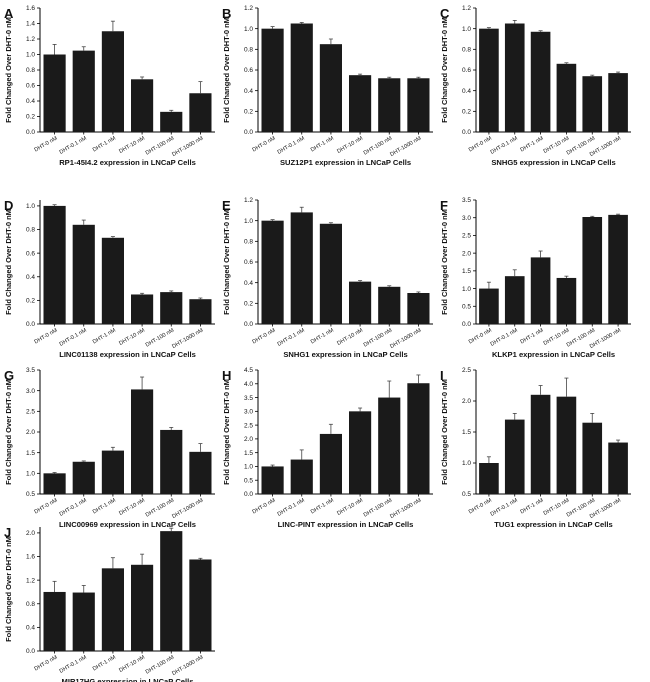 Image resolution: width=650 pixels, height=682 pixels. Describe the element at coordinates (226, 205) in the screenshot. I see `panel-letter: E` at that location.